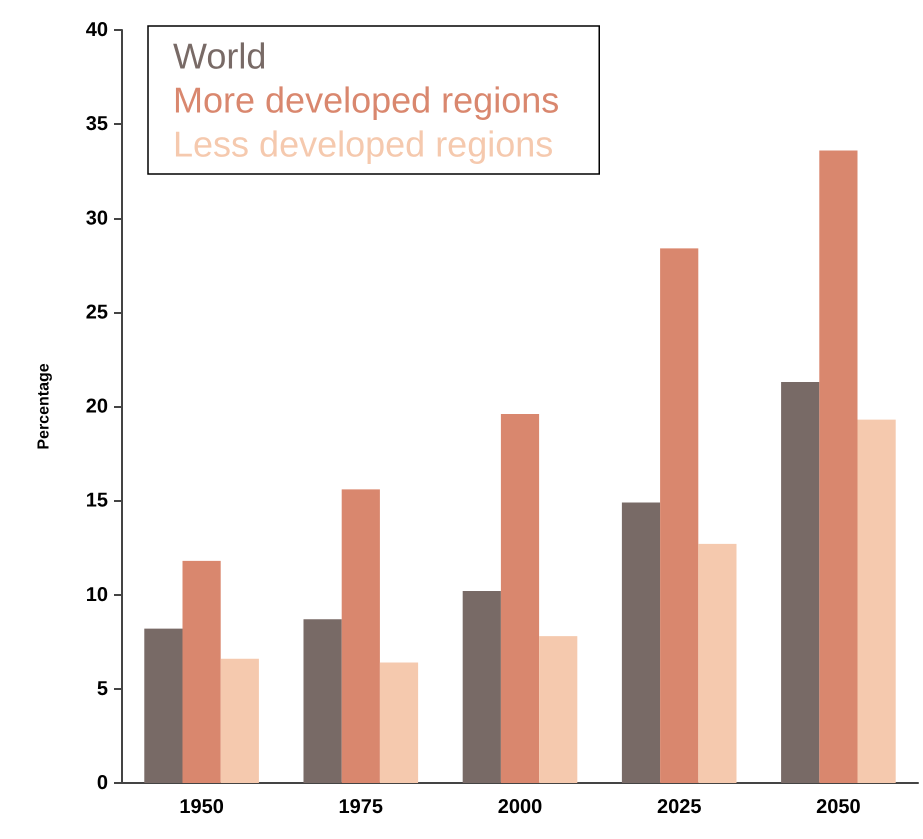 This screenshot has height=839, width=923. Describe the element at coordinates (97, 312) in the screenshot. I see `y-tick-label: 25` at that location.